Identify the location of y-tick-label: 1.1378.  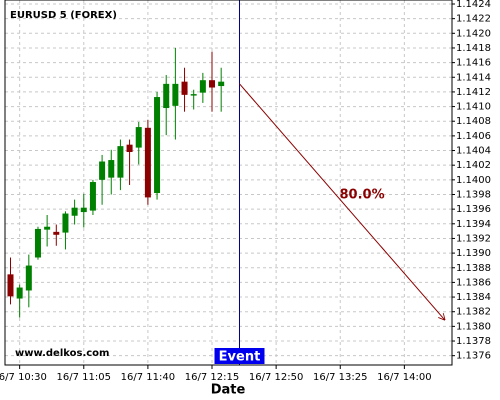
(473, 341).